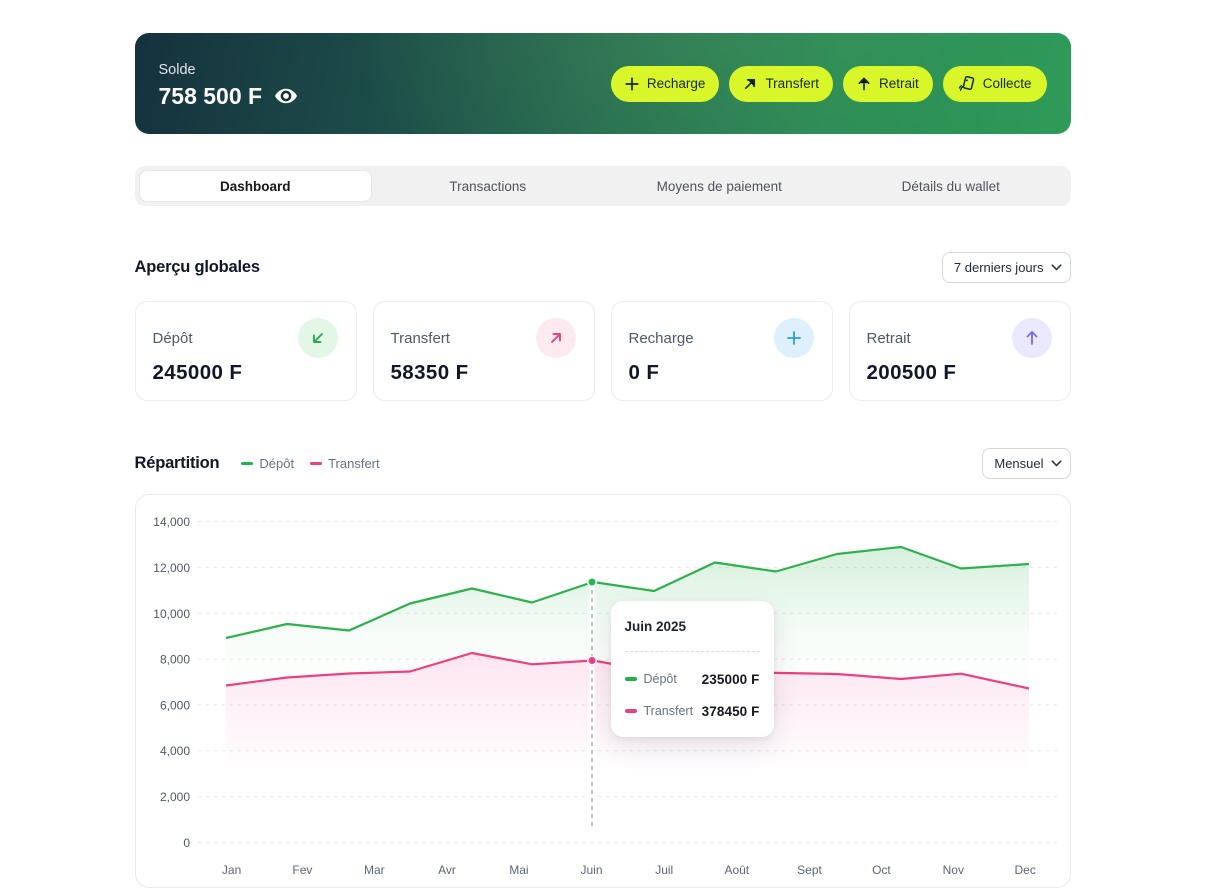  I want to click on svg-text: Oct, so click(881, 870).